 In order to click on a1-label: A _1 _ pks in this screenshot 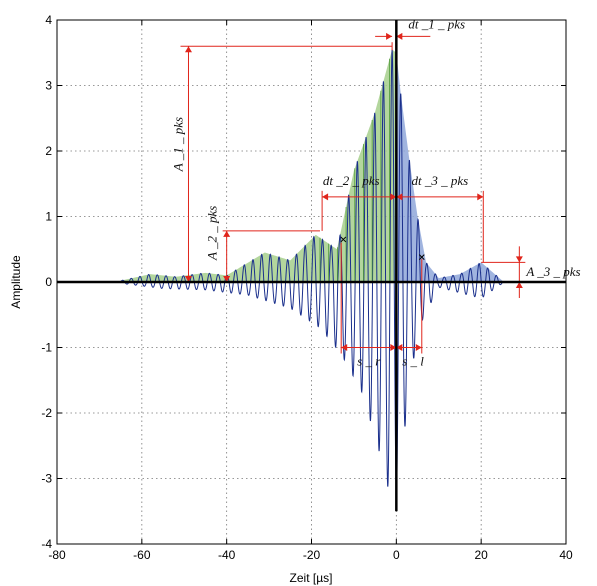, I will do `click(177, 144)`.